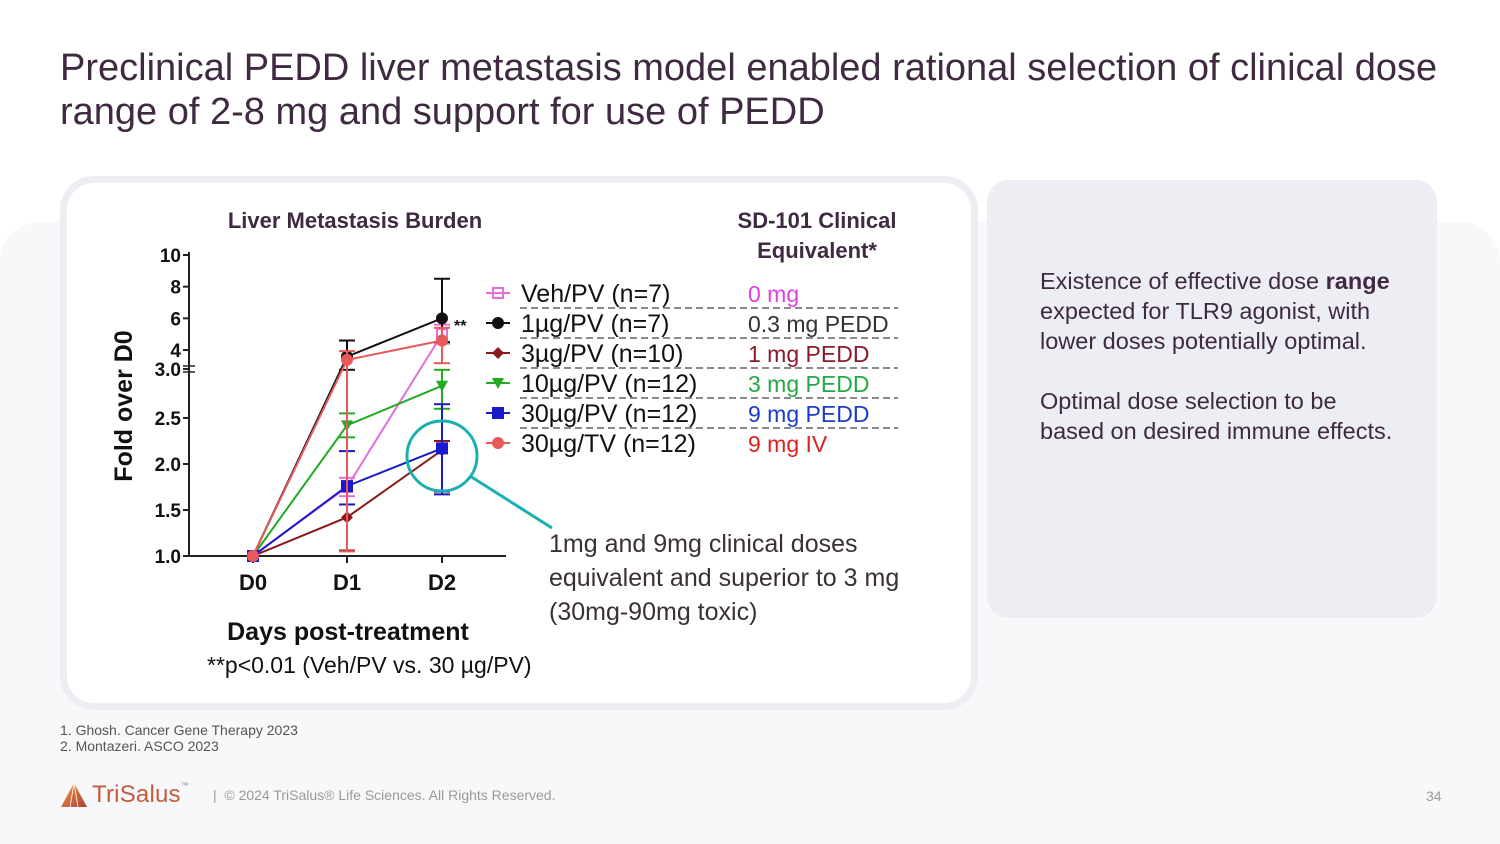 This screenshot has height=844, width=1500. Describe the element at coordinates (653, 612) in the screenshot. I see `annotation-line3: (30mg-90mg toxic)` at that location.